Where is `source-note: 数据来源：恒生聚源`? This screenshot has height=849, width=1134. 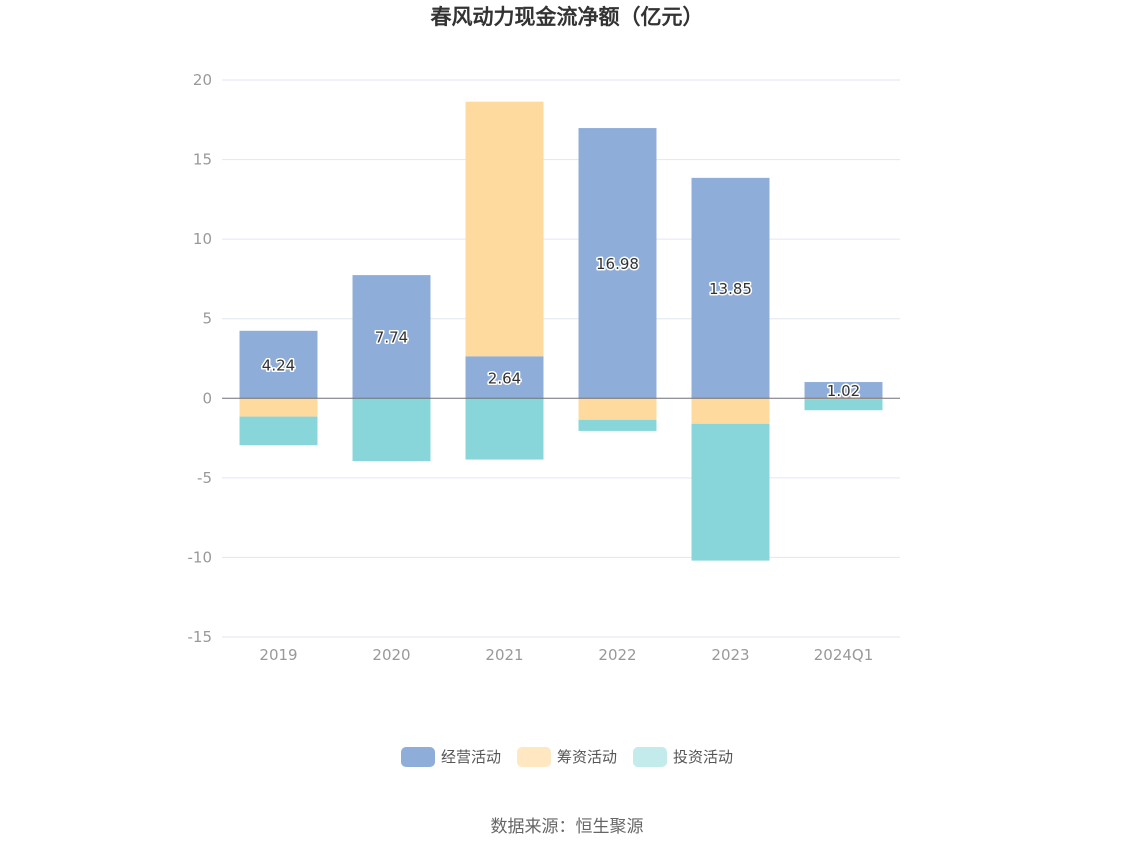
source-note: 数据来源：恒生聚源 is located at coordinates (567, 827).